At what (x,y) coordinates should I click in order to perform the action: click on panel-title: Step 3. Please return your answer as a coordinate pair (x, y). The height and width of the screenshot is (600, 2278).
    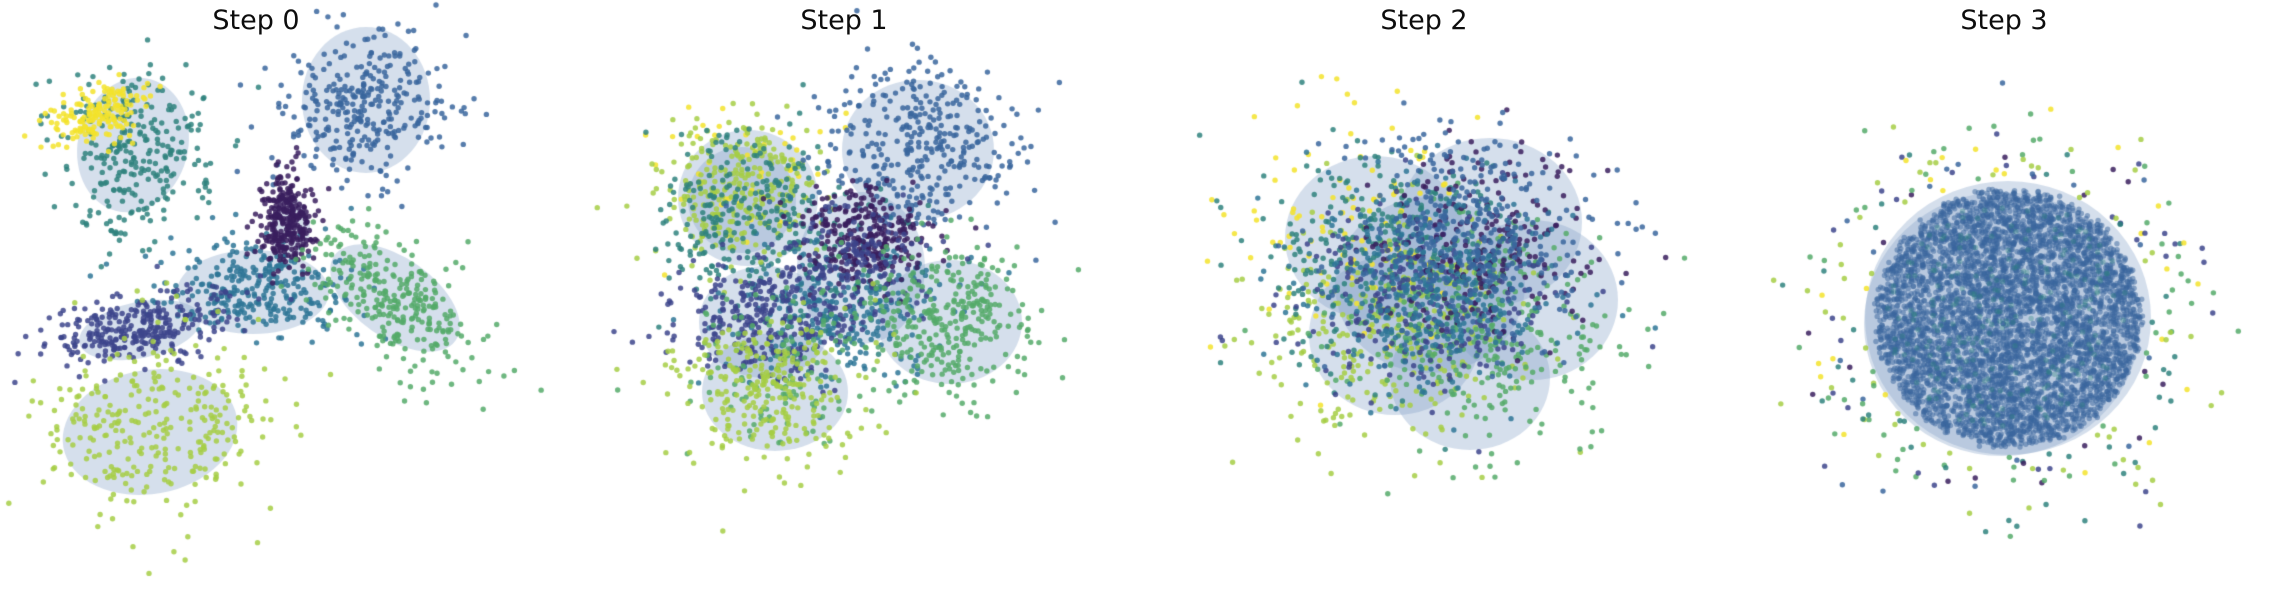
    Looking at the image, I should click on (2004, 20).